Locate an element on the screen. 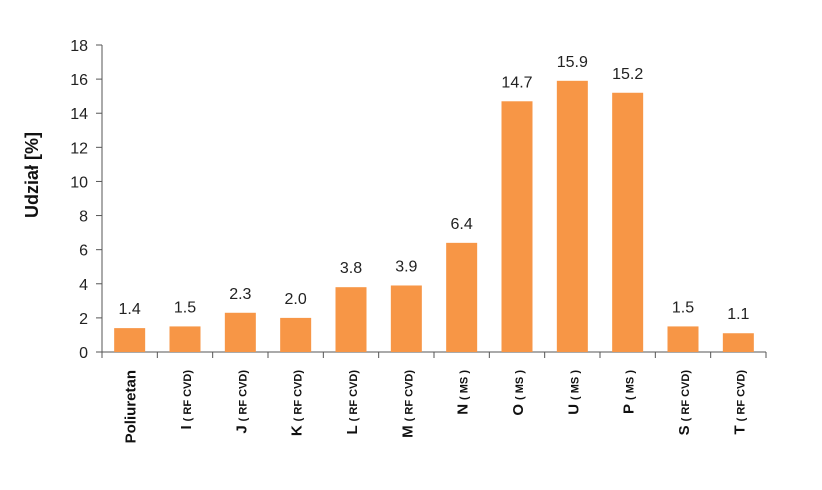  y-tick-label: 14 is located at coordinates (79, 114).